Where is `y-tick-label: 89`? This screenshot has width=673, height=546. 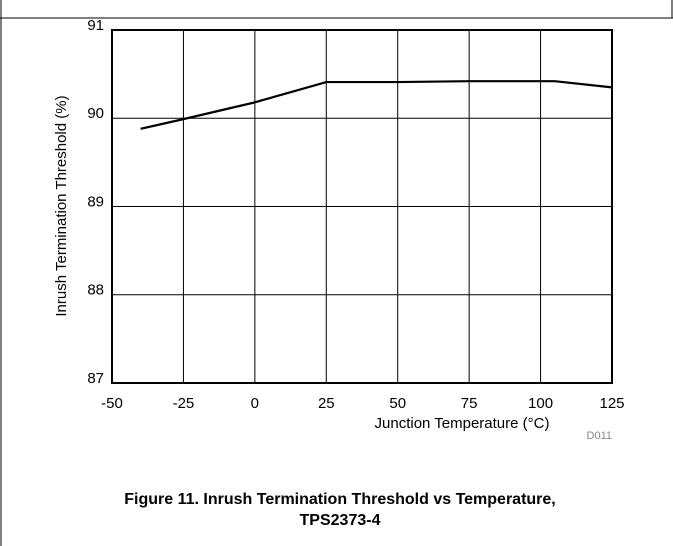
y-tick-label: 89 is located at coordinates (95, 201).